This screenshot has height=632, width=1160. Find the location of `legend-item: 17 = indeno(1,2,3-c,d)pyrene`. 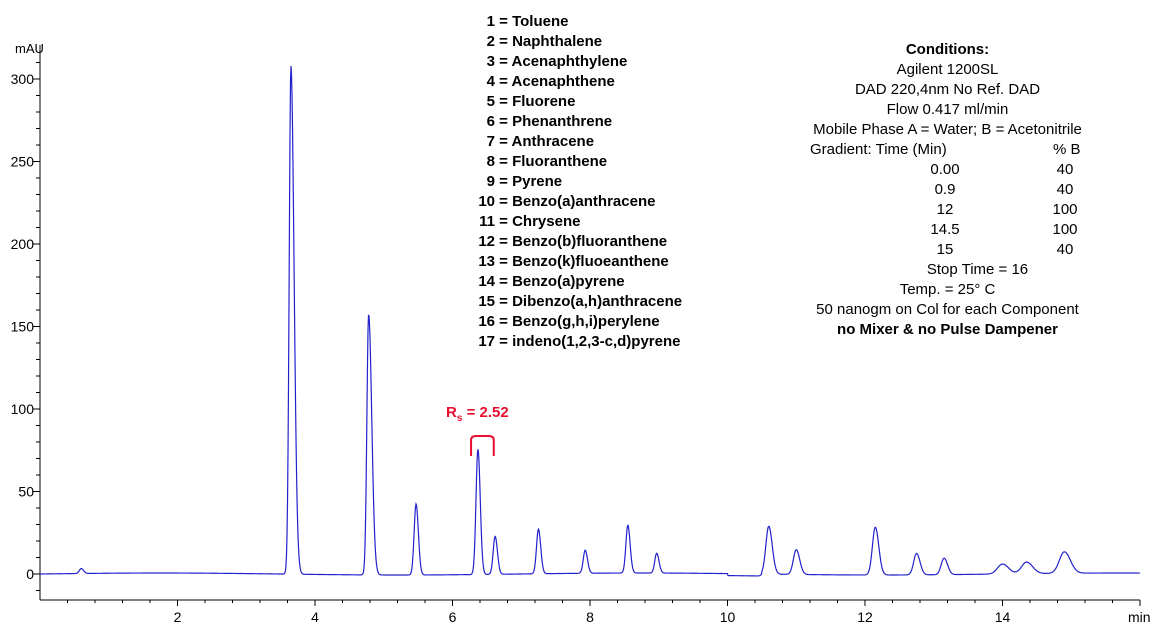

legend-item: 17 = indeno(1,2,3-c,d)pyrene is located at coordinates (572, 342).